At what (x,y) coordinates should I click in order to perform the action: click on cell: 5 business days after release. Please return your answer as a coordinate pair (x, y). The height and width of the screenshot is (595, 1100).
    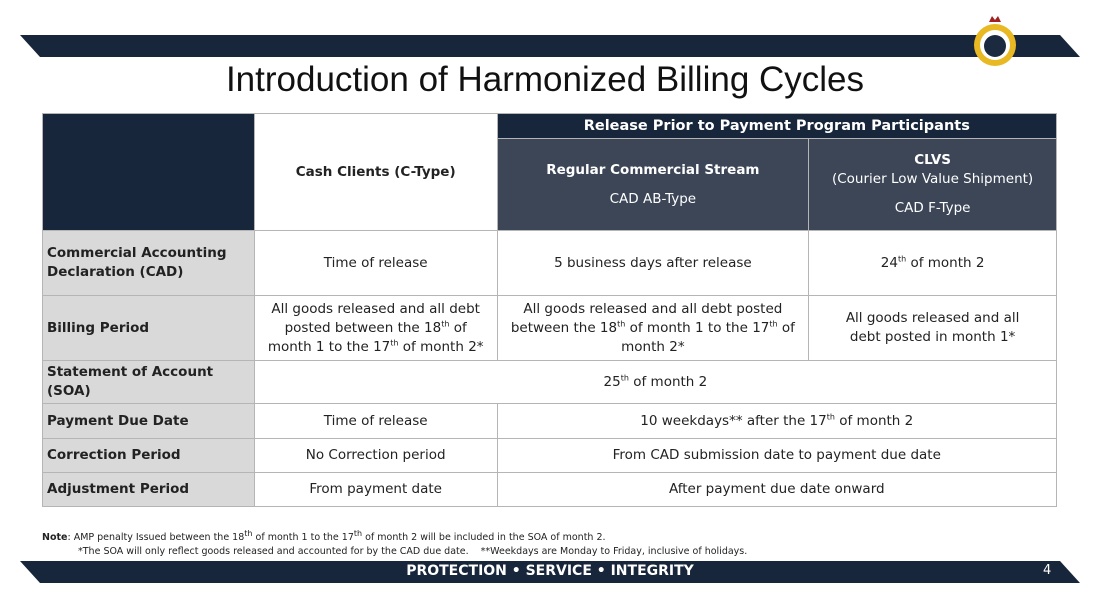
    Looking at the image, I should click on (653, 263).